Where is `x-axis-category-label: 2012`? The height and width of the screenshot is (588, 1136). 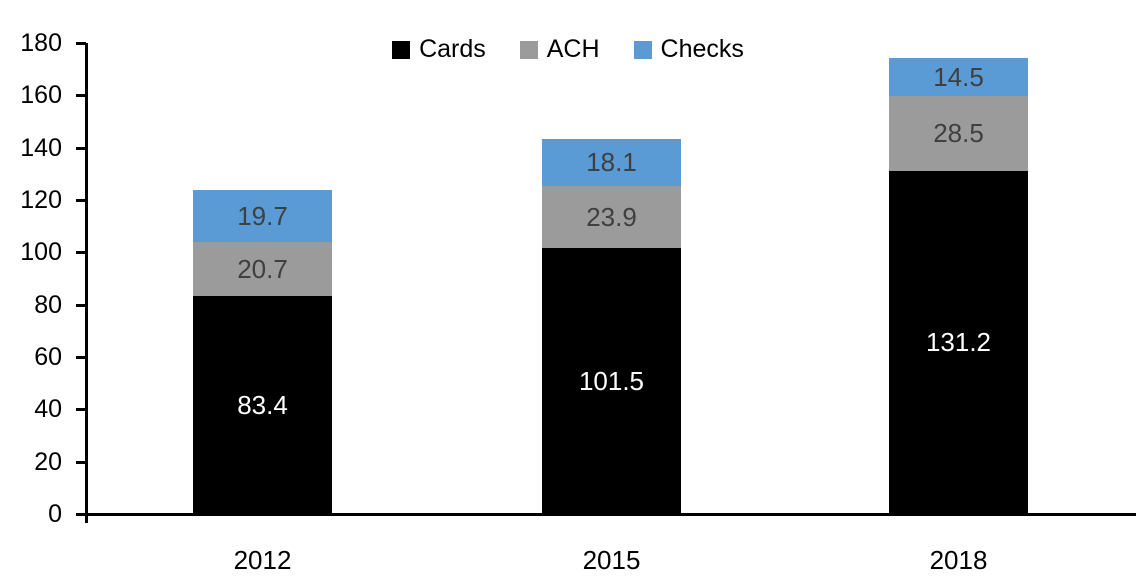
x-axis-category-label: 2012 is located at coordinates (262, 560).